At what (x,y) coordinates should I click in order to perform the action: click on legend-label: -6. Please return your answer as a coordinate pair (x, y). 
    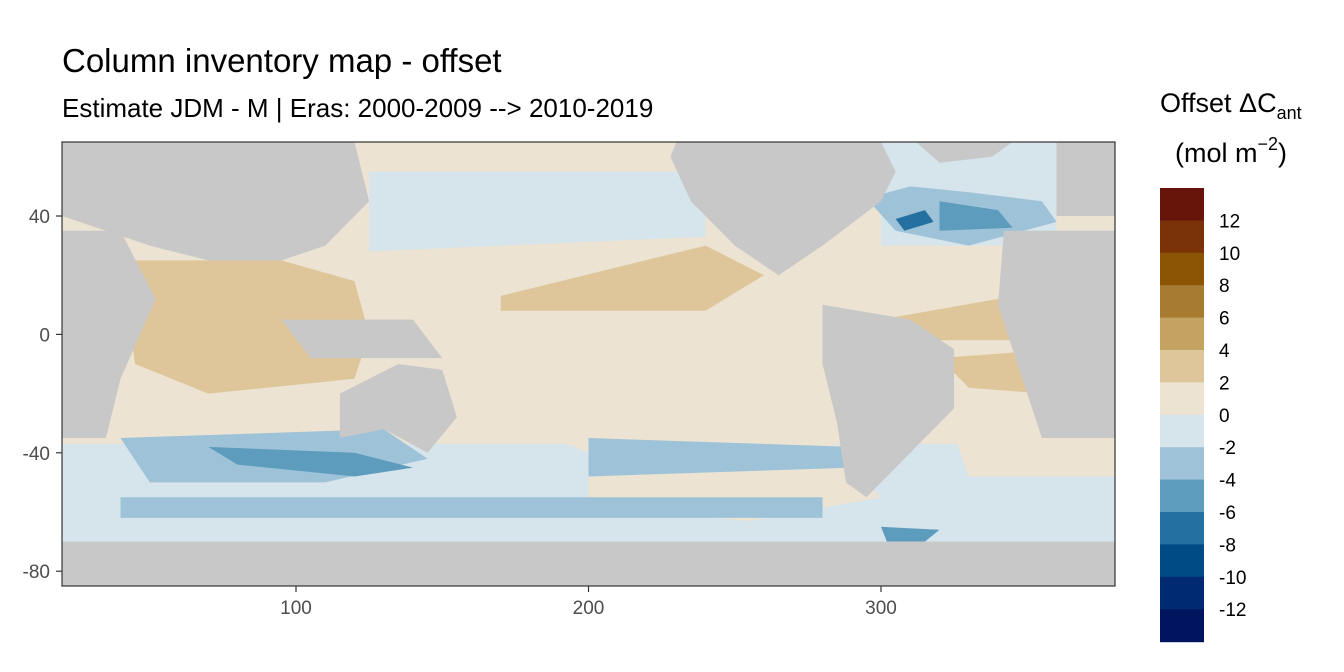
    Looking at the image, I should click on (1227, 513).